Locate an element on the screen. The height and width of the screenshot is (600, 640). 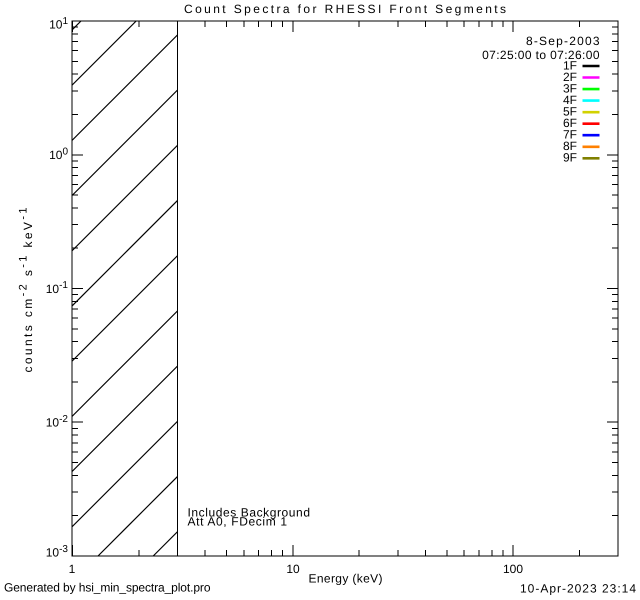
svg-text: 5F is located at coordinates (570, 112).